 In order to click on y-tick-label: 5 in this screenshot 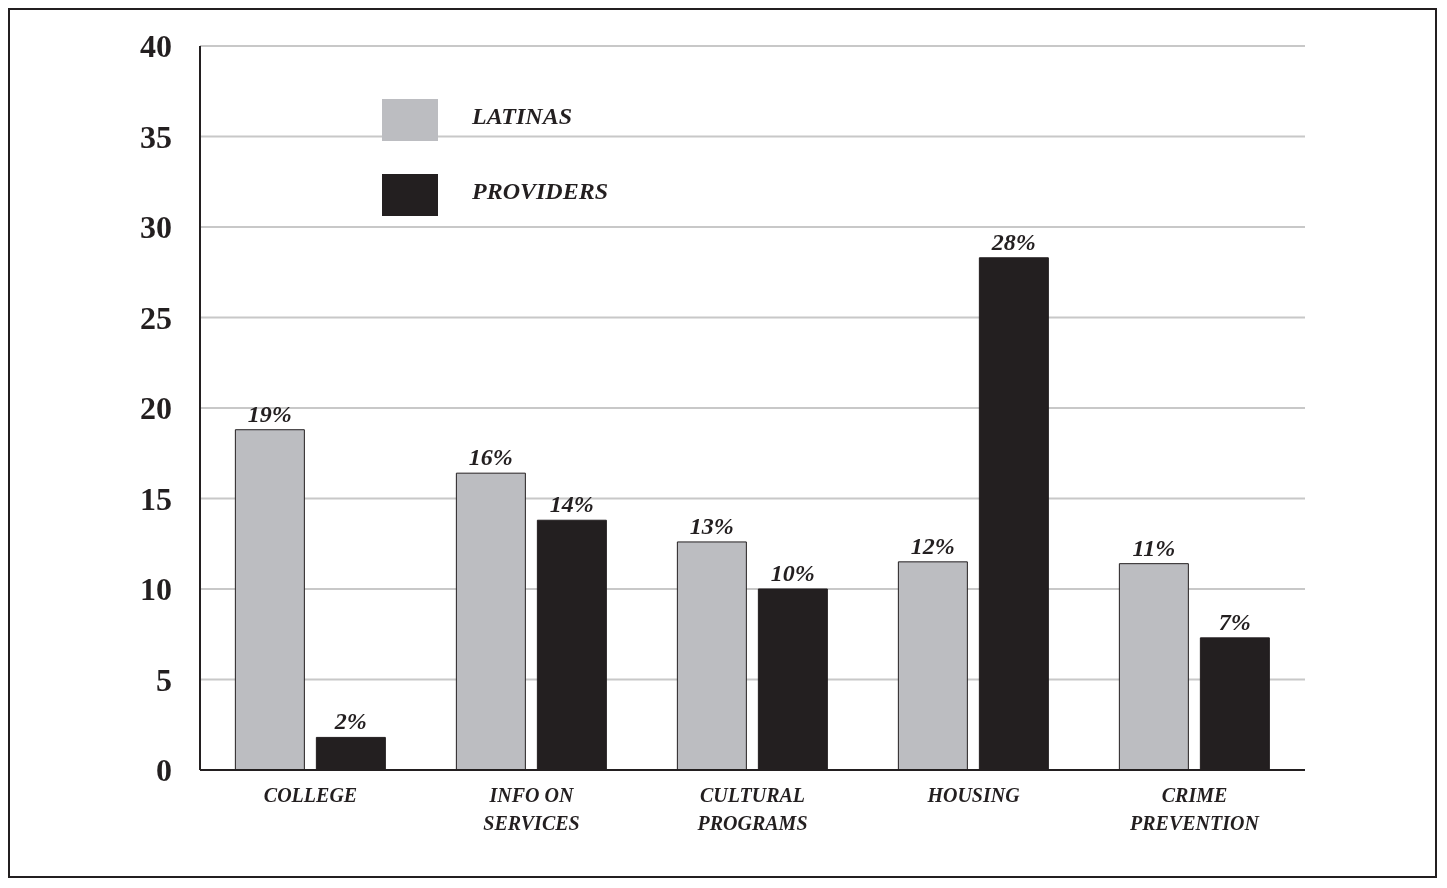, I will do `click(164, 679)`.